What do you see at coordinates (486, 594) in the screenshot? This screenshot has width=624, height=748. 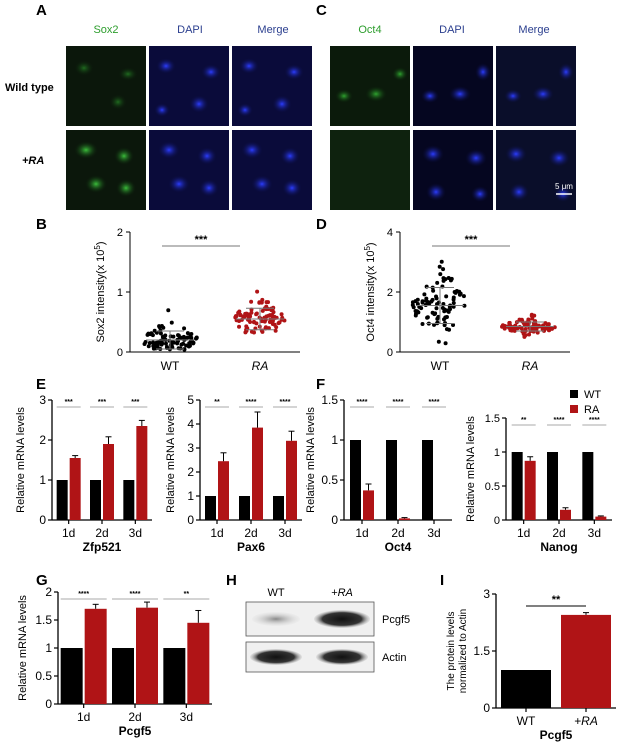 I see `protein-level-y-tick-label: 3` at bounding box center [486, 594].